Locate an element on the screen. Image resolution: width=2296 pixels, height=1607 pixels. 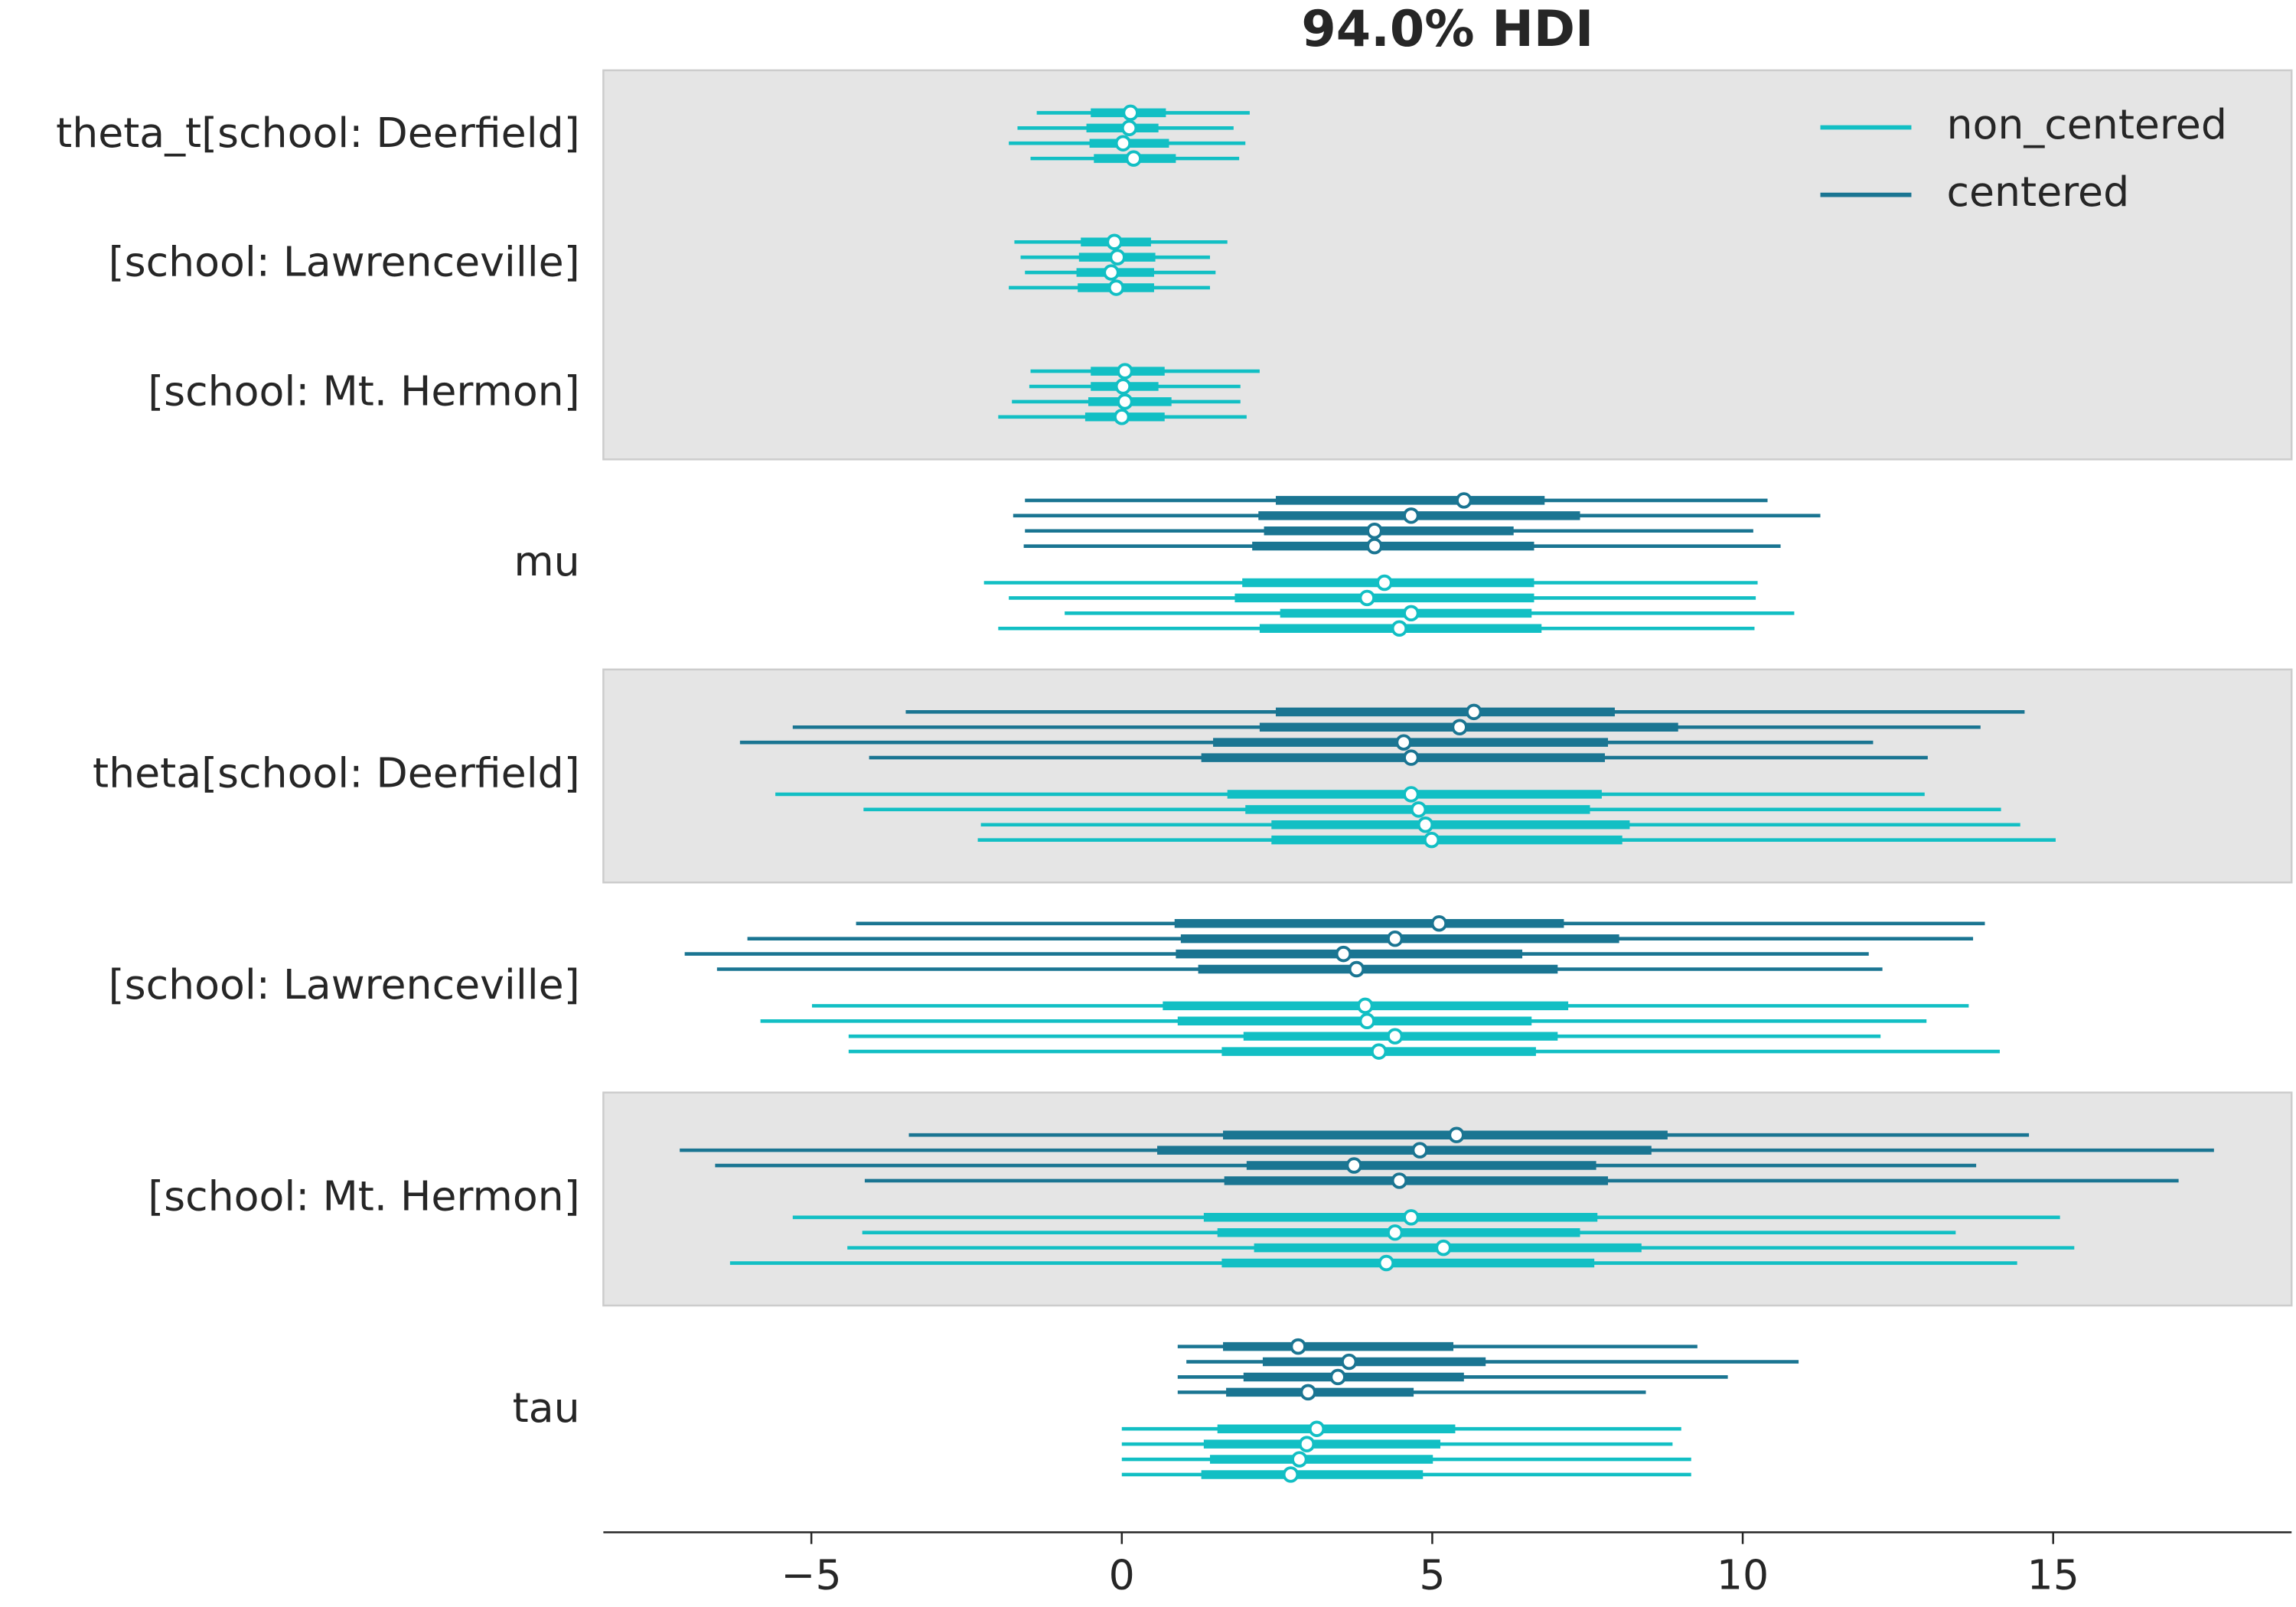
row-label: theta[school: Deerfield] is located at coordinates (336, 773).